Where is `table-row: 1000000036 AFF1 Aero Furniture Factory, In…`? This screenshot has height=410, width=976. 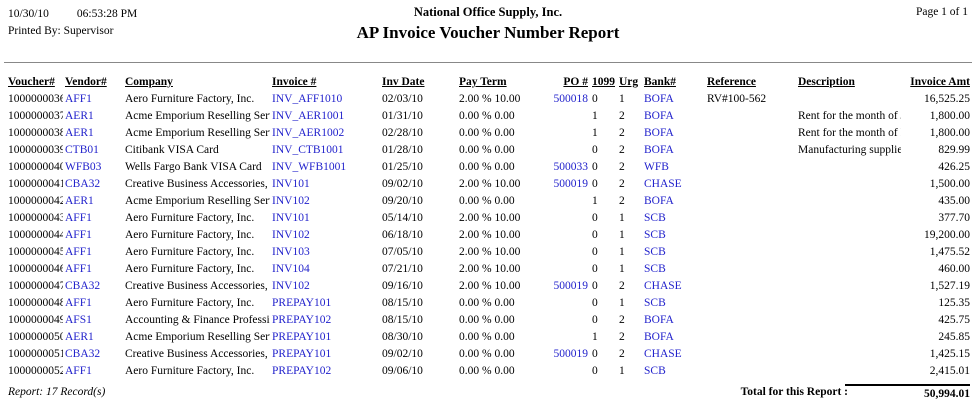
table-row: 1000000036 AFF1 Aero Furniture Factory, In… is located at coordinates (489, 99).